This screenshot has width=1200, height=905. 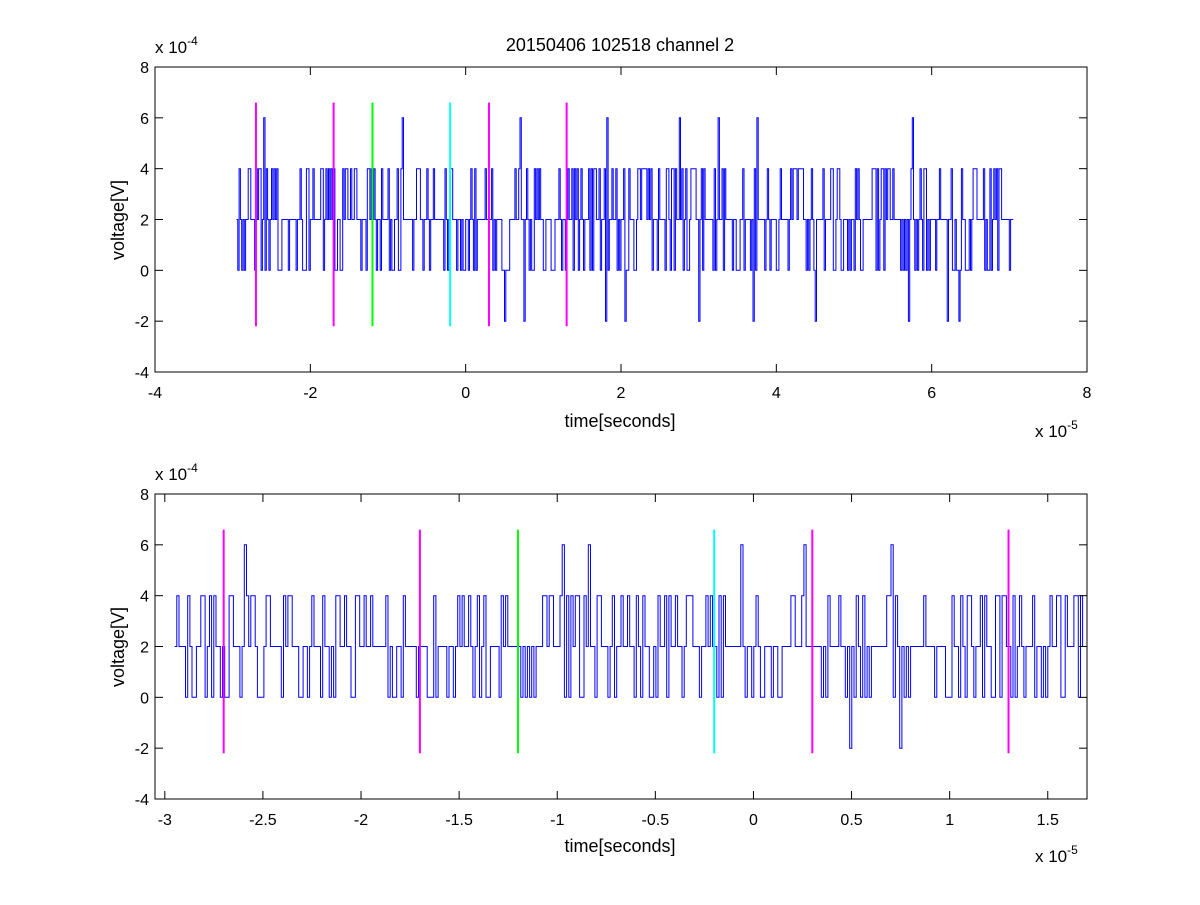 What do you see at coordinates (144, 68) in the screenshot?
I see `top-y-tick-label: 8` at bounding box center [144, 68].